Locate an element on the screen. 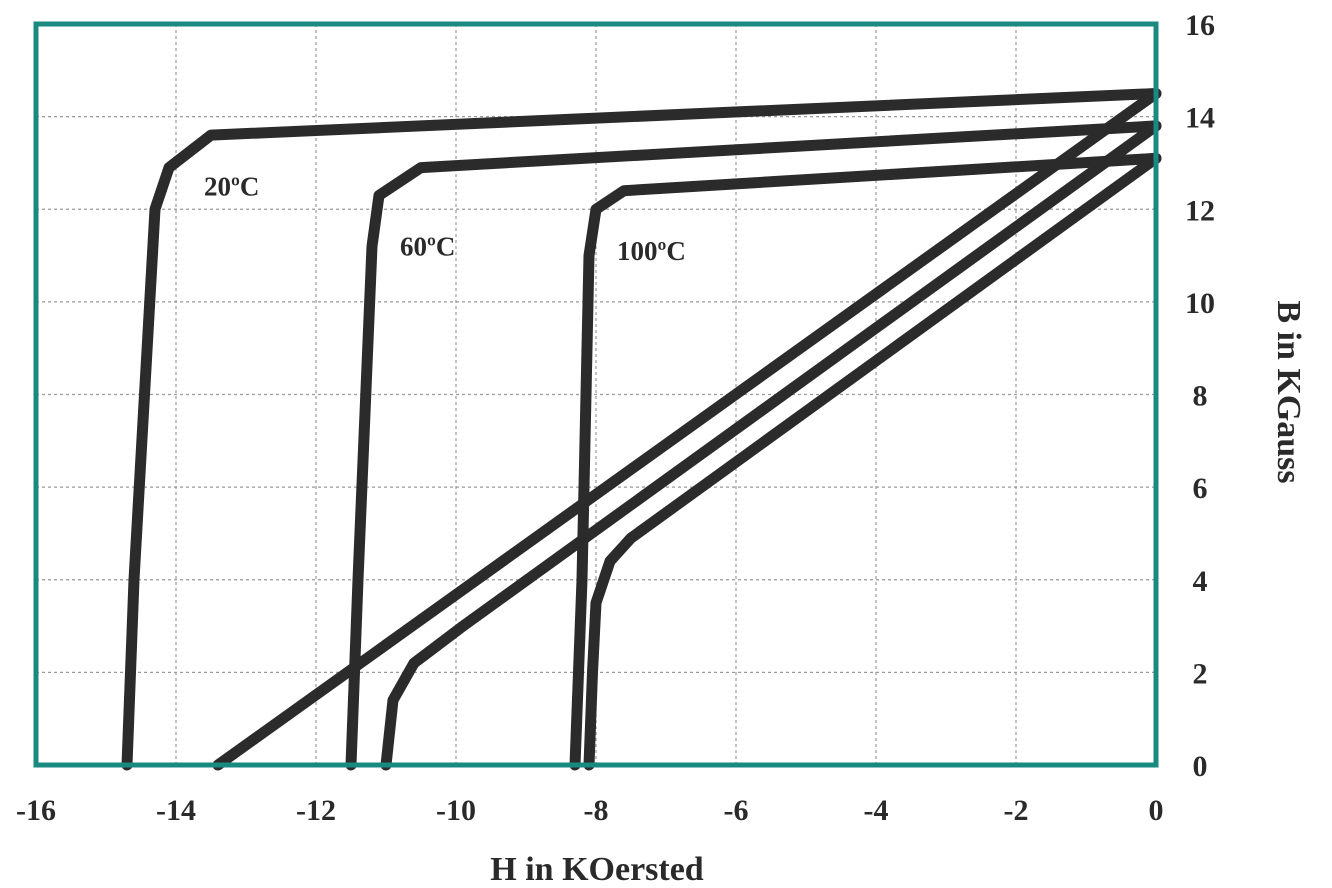 This screenshot has height=888, width=1332. x-tick-label: -12 is located at coordinates (316, 810).